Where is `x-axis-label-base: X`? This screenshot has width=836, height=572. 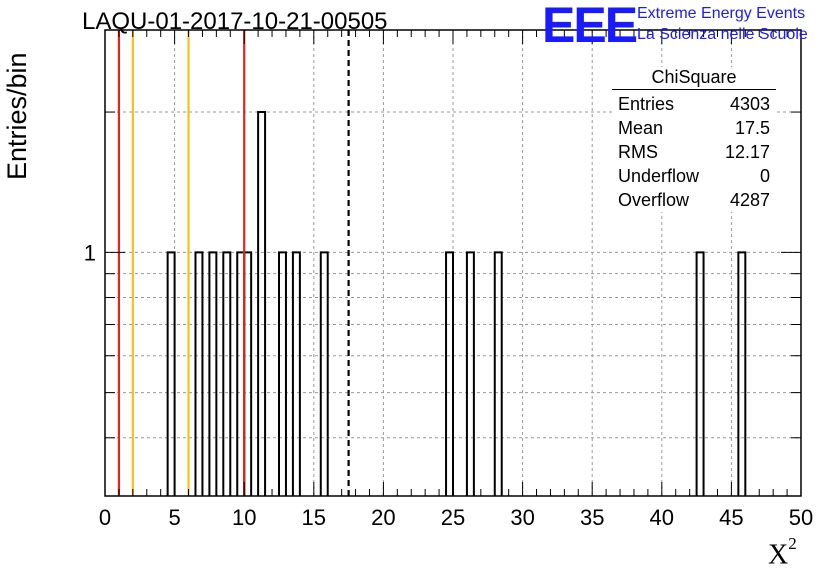 x-axis-label-base: X is located at coordinates (778, 555).